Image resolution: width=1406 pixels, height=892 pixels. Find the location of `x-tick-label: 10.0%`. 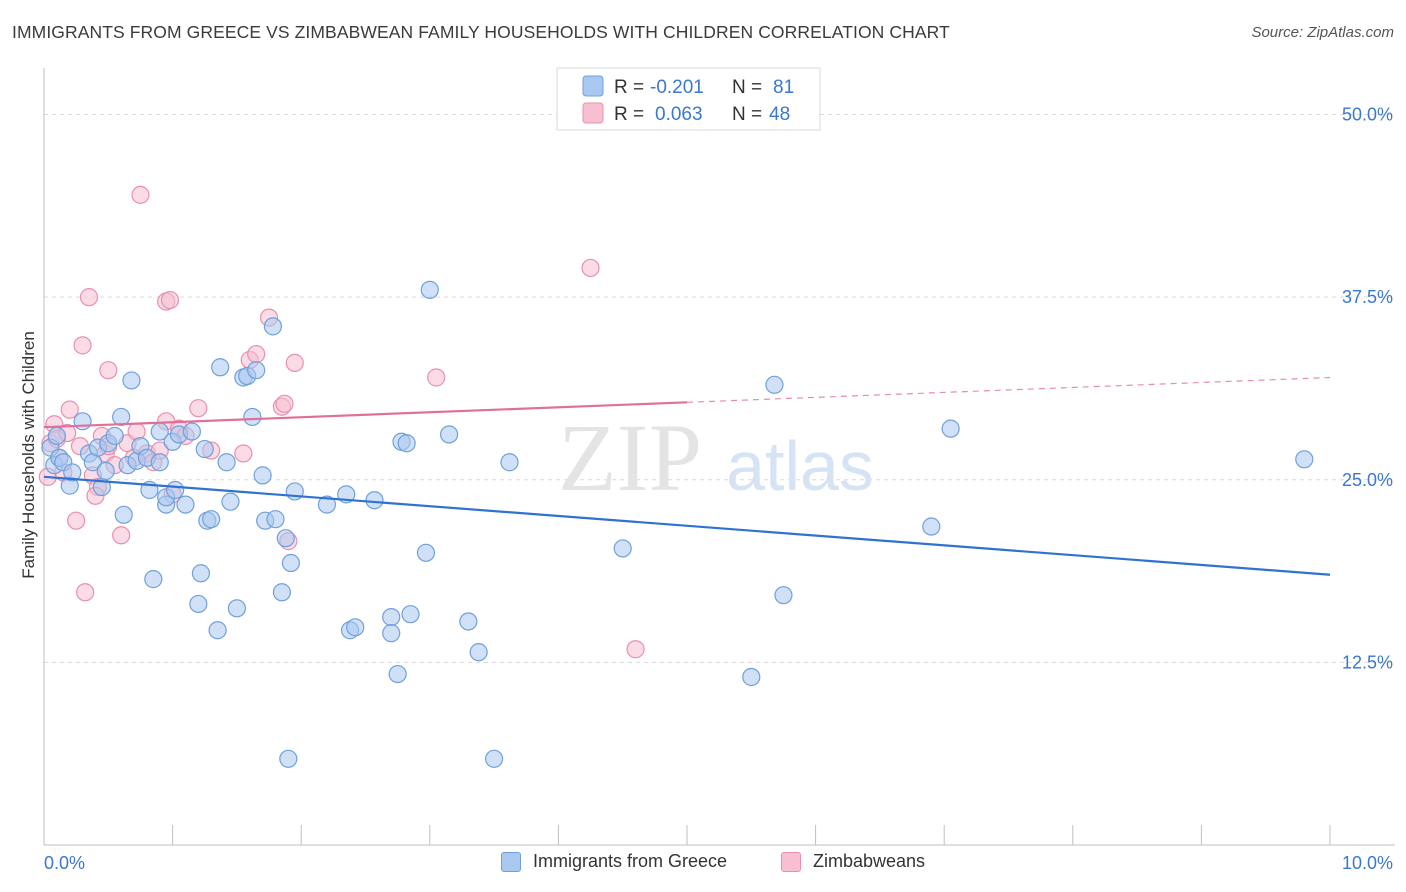

x-tick-label: 10.0% is located at coordinates (1367, 863).